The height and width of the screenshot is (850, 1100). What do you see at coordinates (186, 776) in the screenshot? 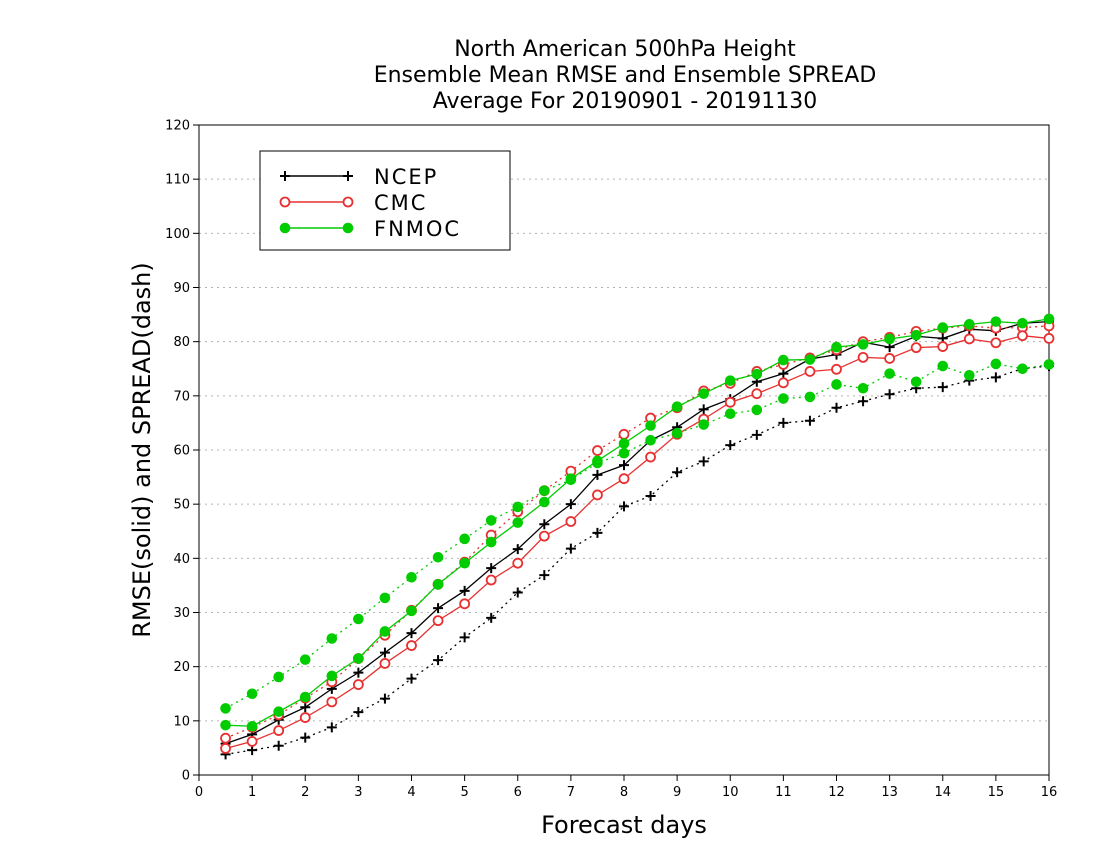
I see `y-tick-label: 0` at bounding box center [186, 776].